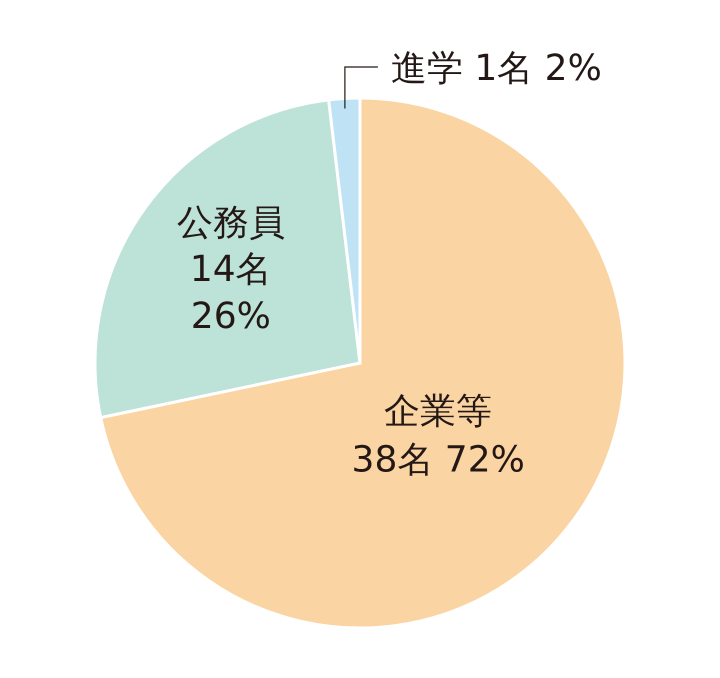 This screenshot has width=720, height=678. What do you see at coordinates (438, 459) in the screenshot?
I see `data-label: 38名 72%` at bounding box center [438, 459].